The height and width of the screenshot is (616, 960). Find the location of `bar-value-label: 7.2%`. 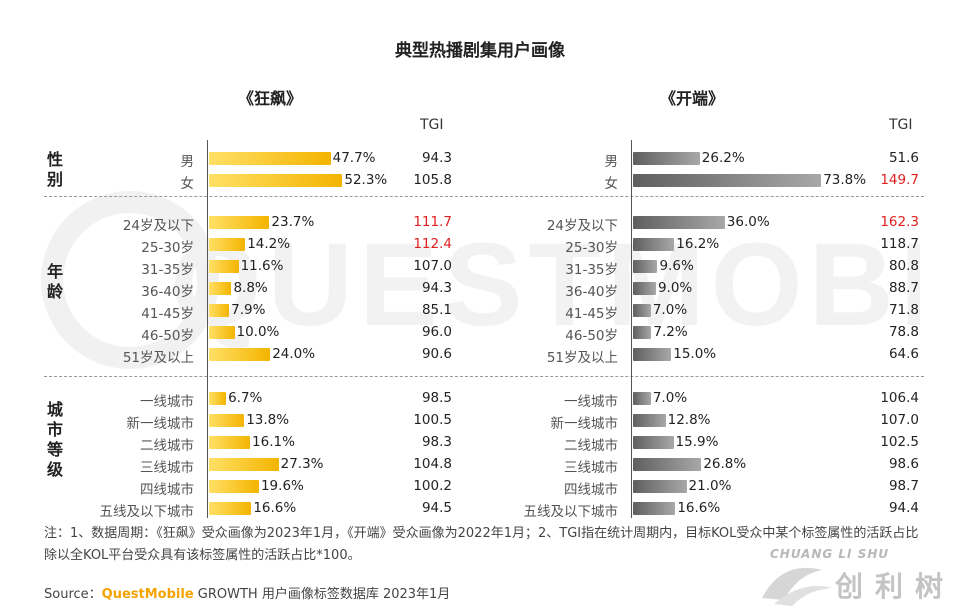

bar-value-label: 7.2% is located at coordinates (670, 332).